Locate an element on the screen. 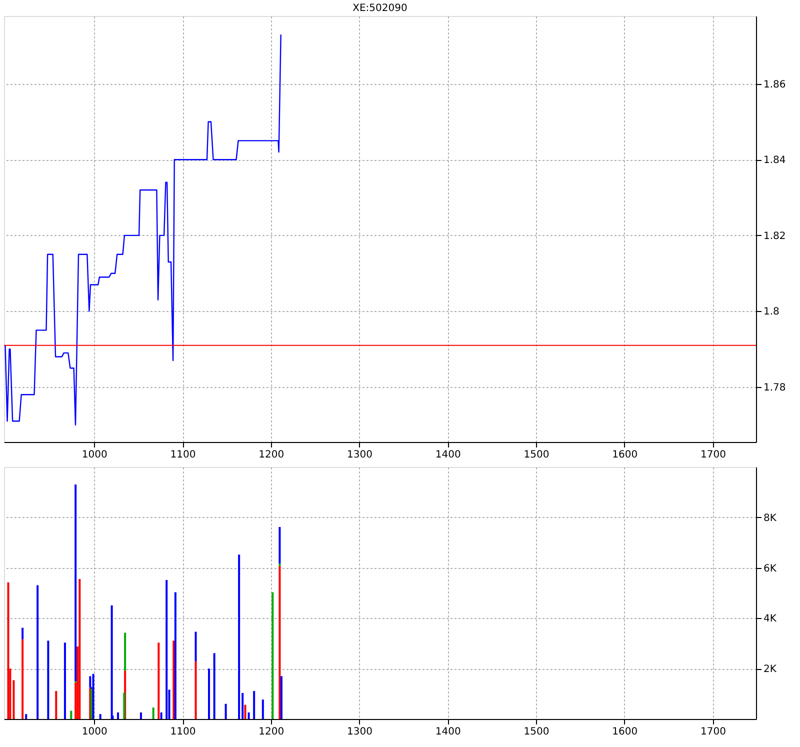 The image size is (800, 747). y-tick-label: 1.86 is located at coordinates (775, 84).